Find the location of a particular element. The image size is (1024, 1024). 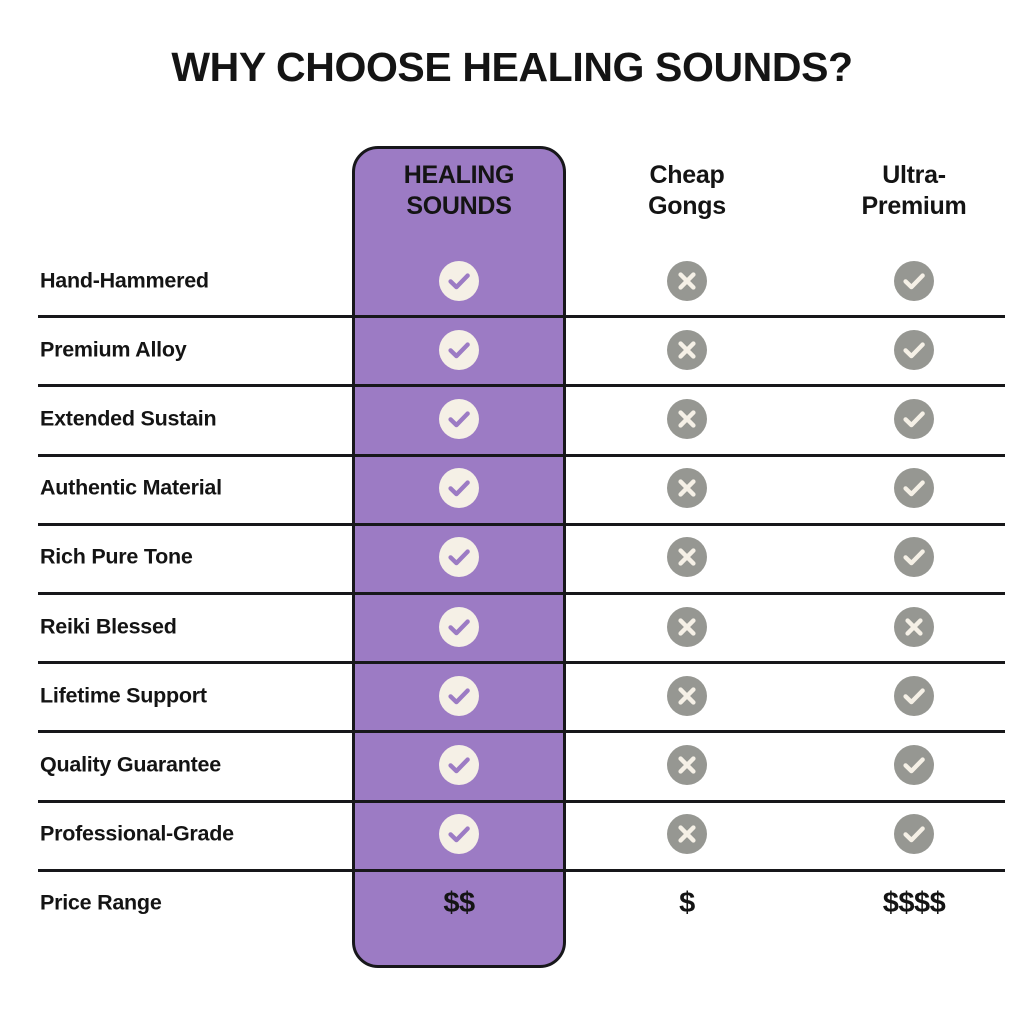

price-value: $ is located at coordinates (687, 902).